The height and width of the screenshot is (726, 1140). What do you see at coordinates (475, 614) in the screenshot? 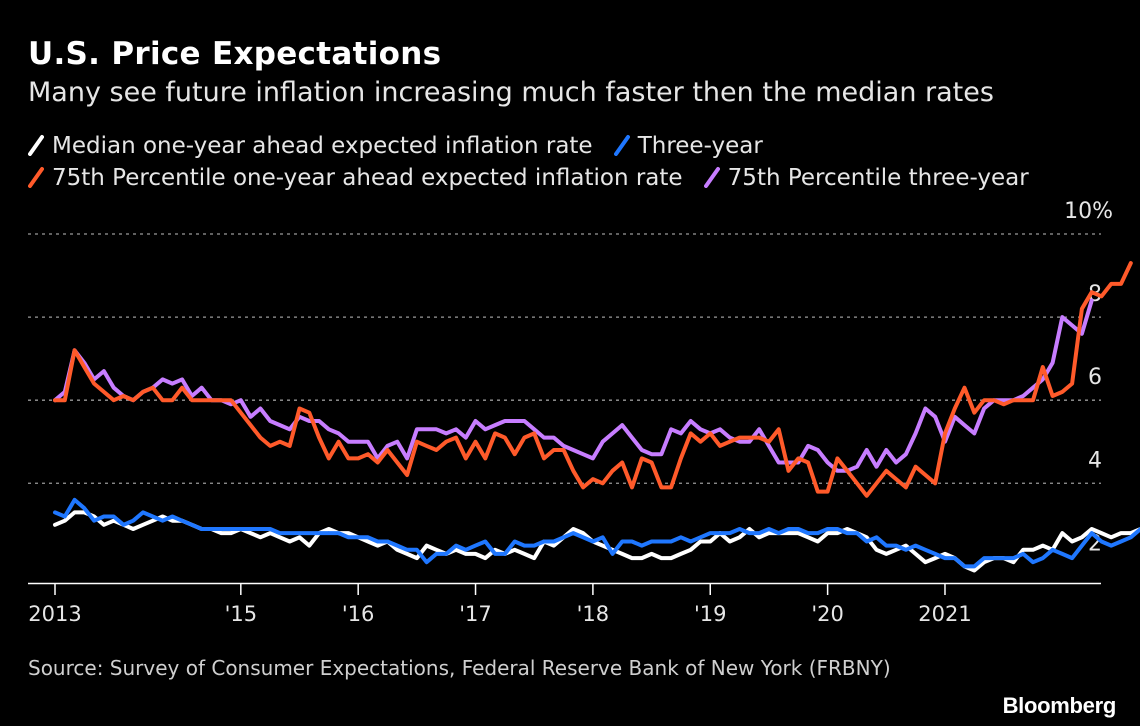
I see `x-tick-label-'17: '17` at bounding box center [475, 614].